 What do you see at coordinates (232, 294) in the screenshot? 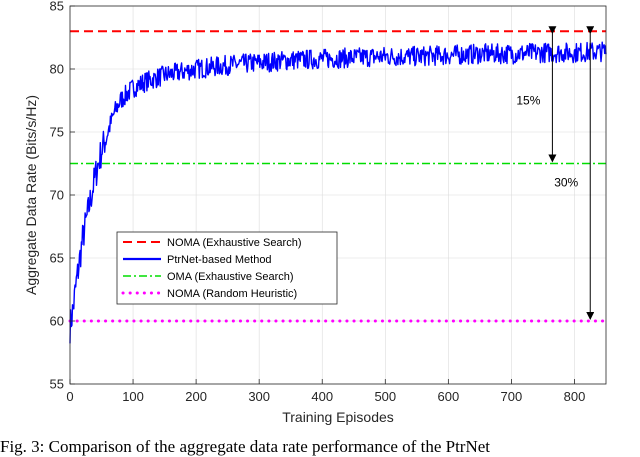
I see `legend-entry: NOMA (Random Heuristic)` at bounding box center [232, 294].